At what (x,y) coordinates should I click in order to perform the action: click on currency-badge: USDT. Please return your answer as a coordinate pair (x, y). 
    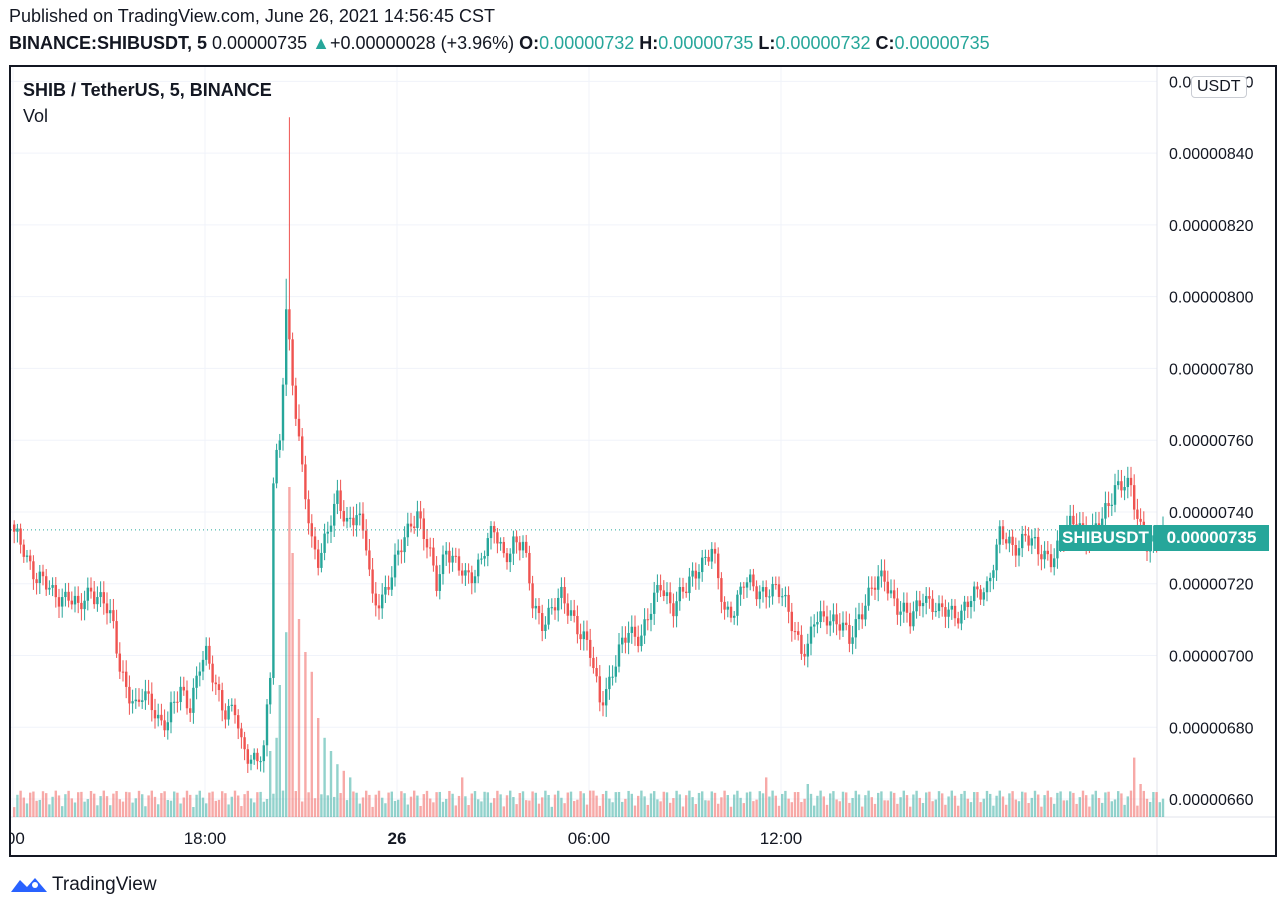
    Looking at the image, I should click on (1219, 87).